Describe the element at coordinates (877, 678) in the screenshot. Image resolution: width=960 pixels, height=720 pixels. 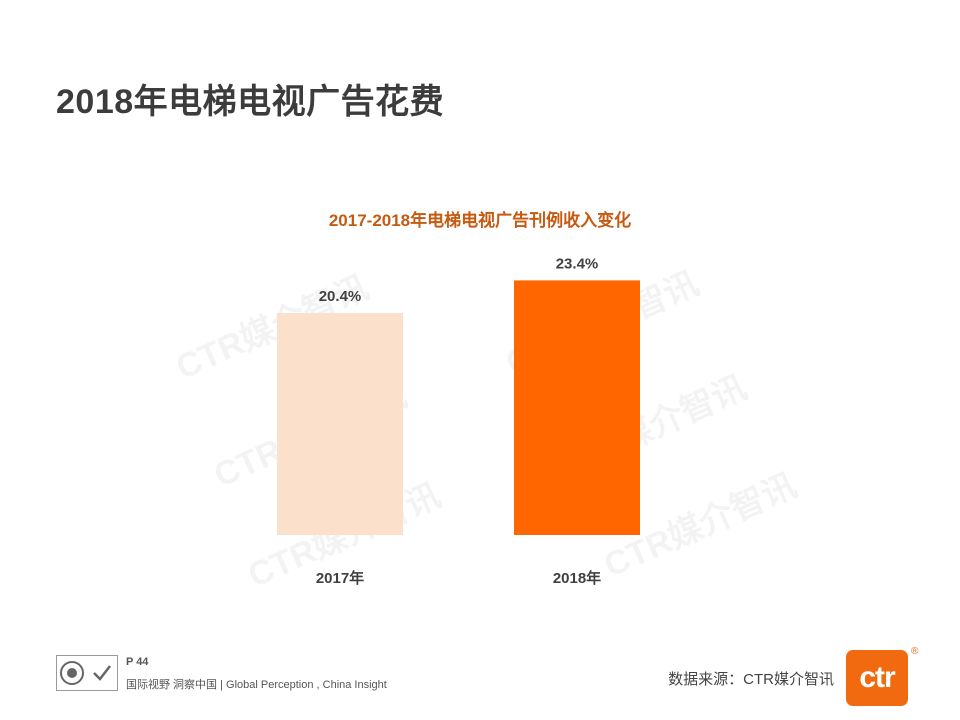
I see `ctr-logo: ctr` at that location.